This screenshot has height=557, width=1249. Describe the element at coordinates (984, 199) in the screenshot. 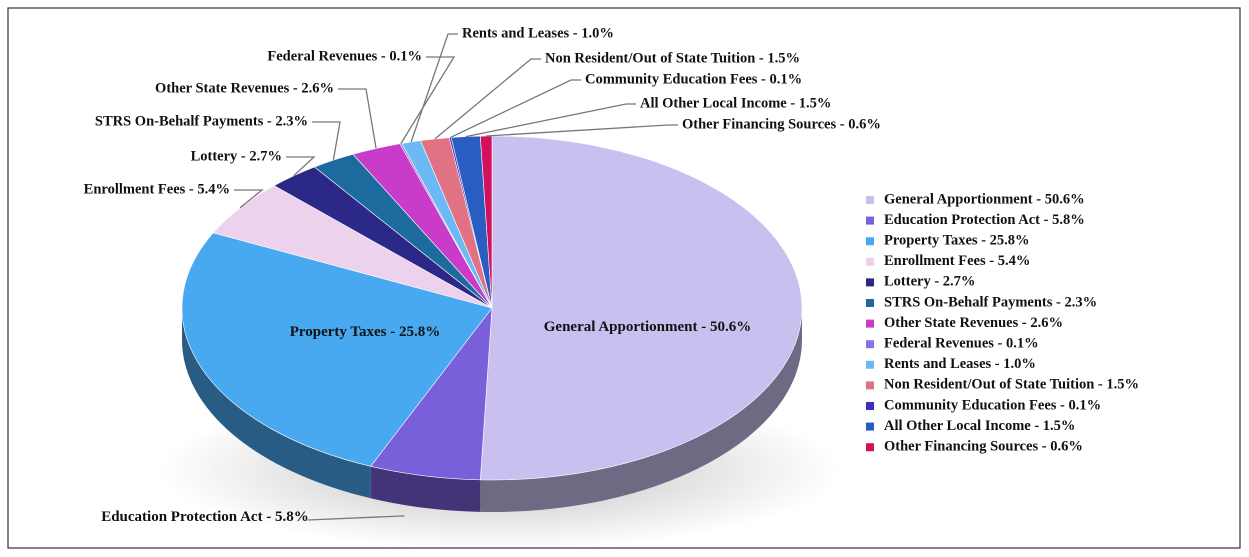

I see `legend-label: General Apportionment - 50.6%` at that location.